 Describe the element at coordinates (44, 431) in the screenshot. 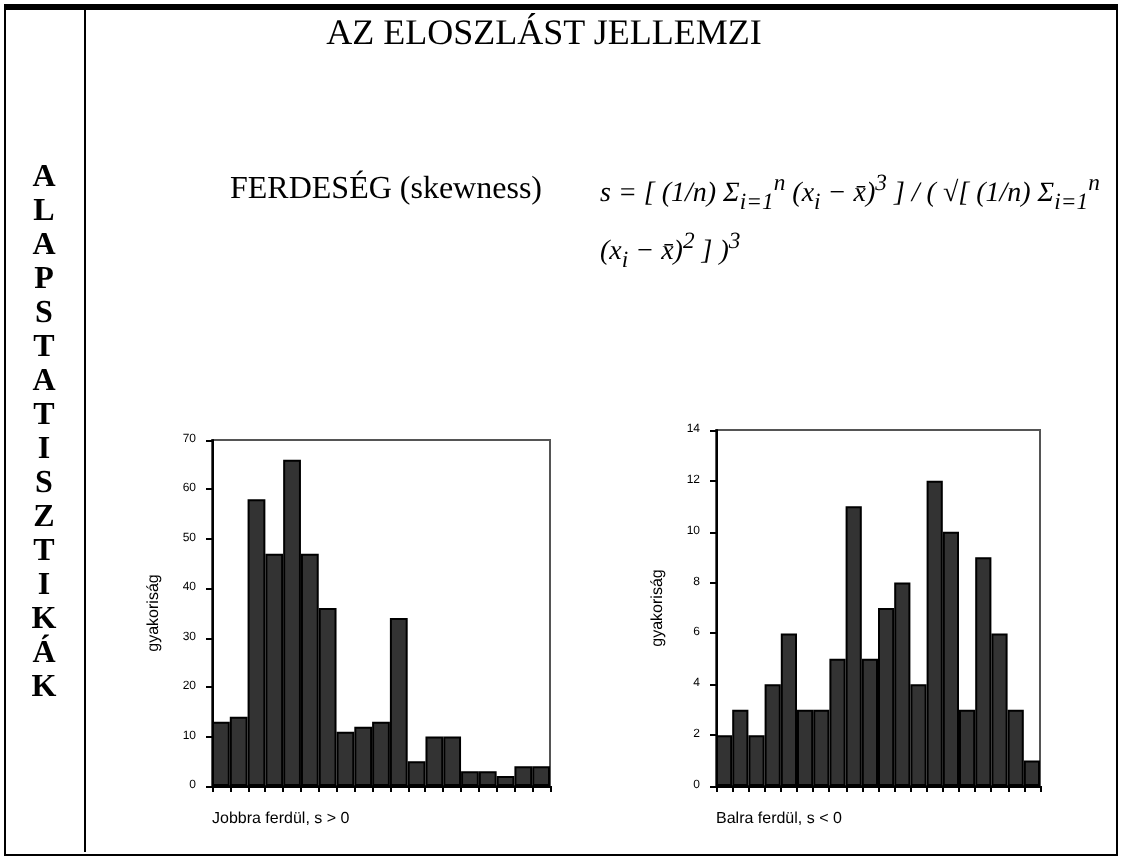

I see `text: ALAPSTATISZTIKÁK` at that location.